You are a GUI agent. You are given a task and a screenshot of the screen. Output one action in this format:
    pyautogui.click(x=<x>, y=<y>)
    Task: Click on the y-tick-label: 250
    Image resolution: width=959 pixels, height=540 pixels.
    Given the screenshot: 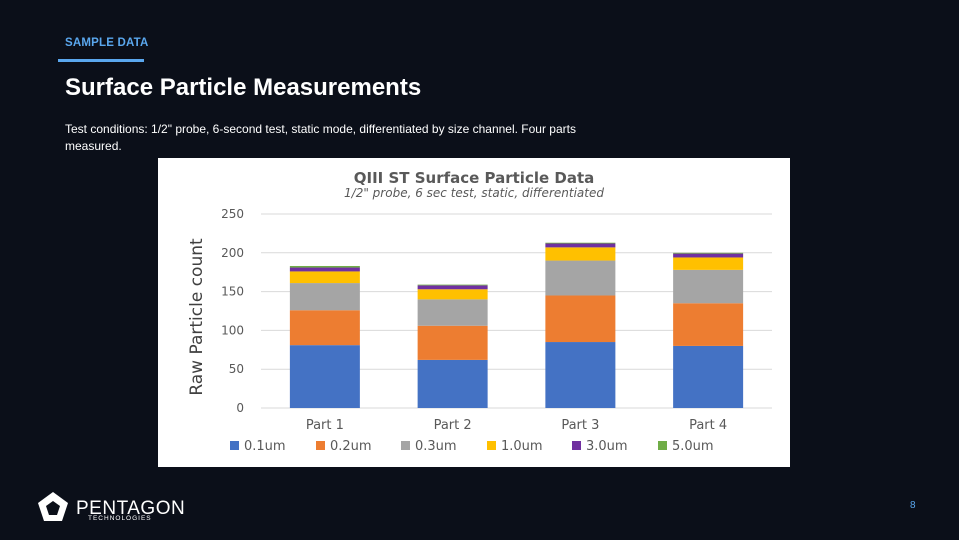 What is the action you would take?
    pyautogui.click(x=232, y=214)
    